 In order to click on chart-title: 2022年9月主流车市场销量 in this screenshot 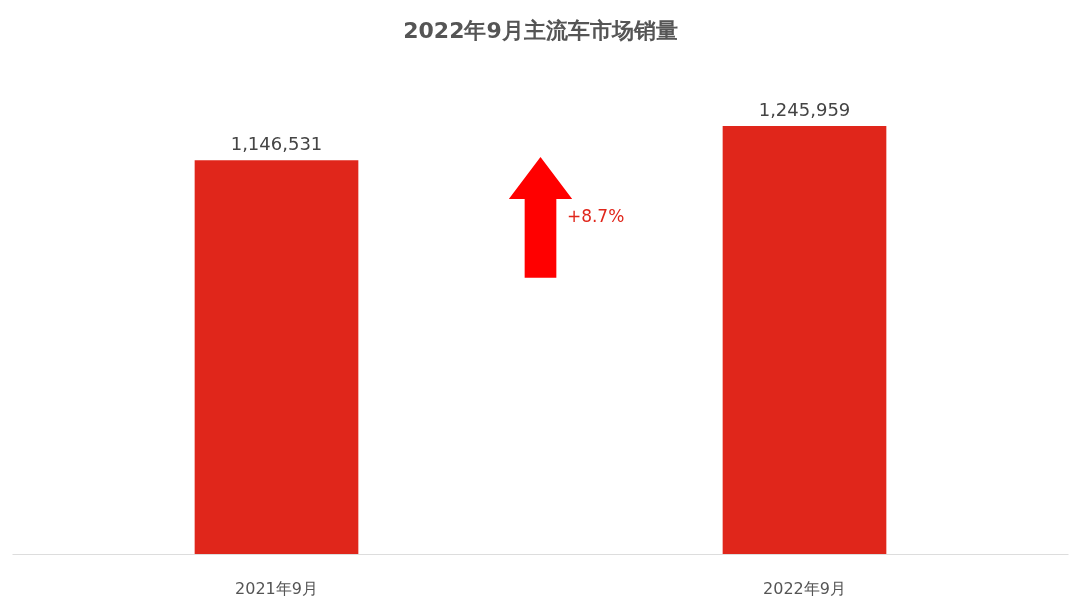, I will do `click(540, 30)`.